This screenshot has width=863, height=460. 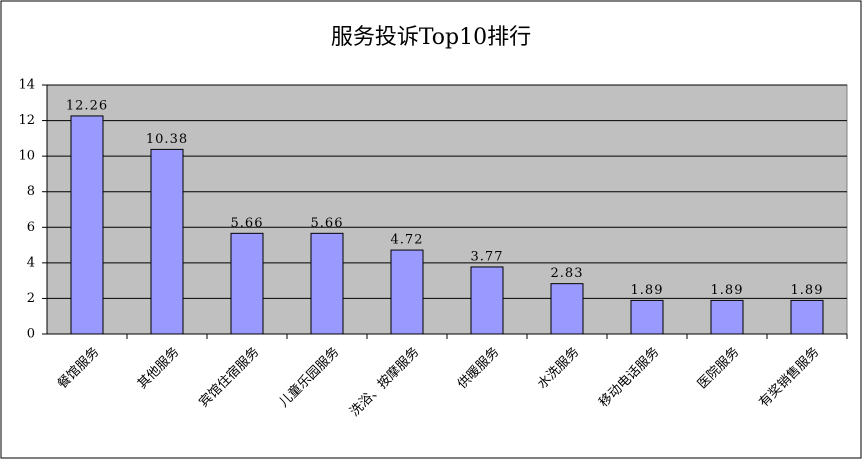 I want to click on data-label: 4.72, so click(x=407, y=240).